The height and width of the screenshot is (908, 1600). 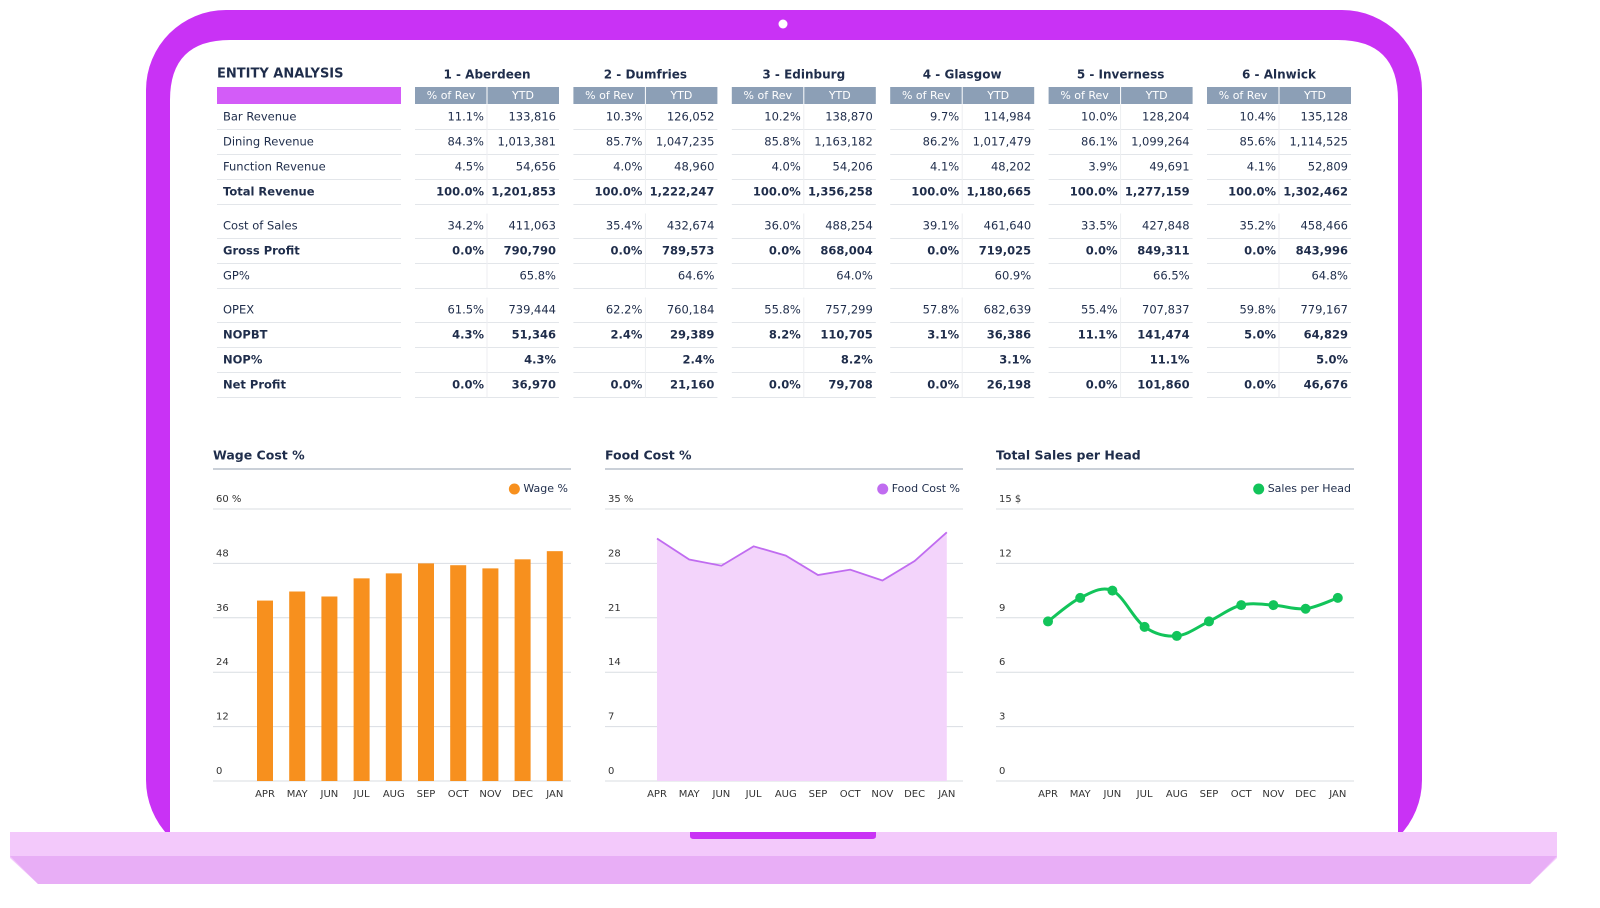 What do you see at coordinates (523, 192) in the screenshot?
I see `table-cell: 1,201,853` at bounding box center [523, 192].